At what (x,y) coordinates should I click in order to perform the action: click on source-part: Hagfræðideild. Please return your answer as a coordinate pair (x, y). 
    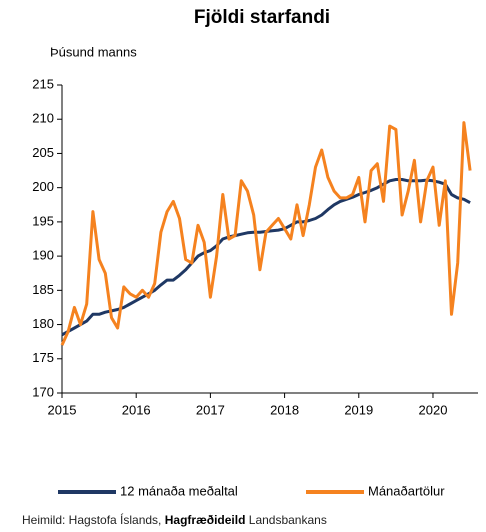
    Looking at the image, I should click on (205, 520).